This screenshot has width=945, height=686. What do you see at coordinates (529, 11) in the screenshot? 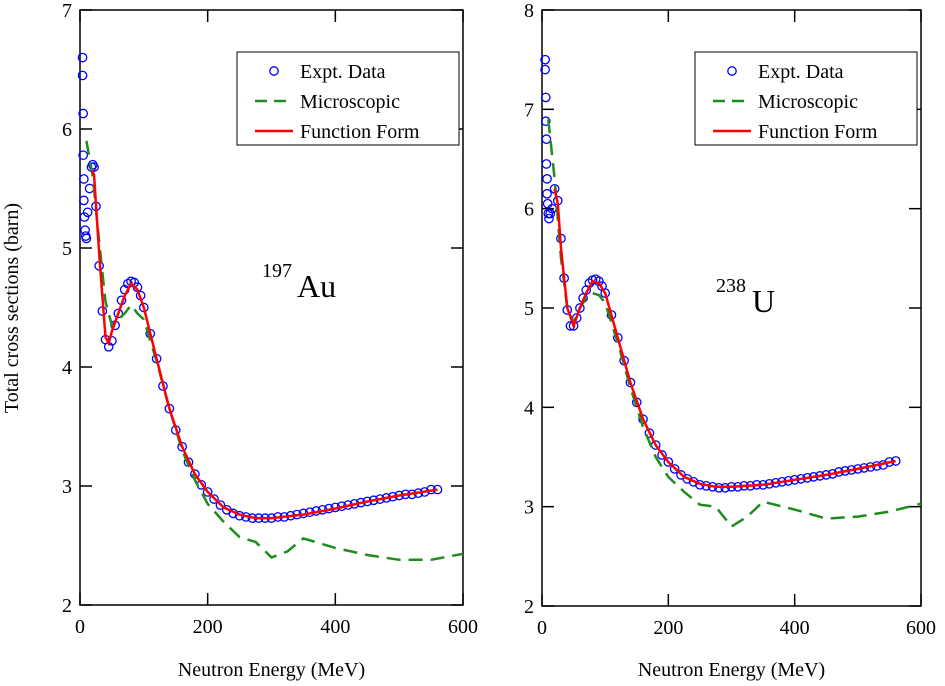
I see `y-tick-label: 8` at bounding box center [529, 11].